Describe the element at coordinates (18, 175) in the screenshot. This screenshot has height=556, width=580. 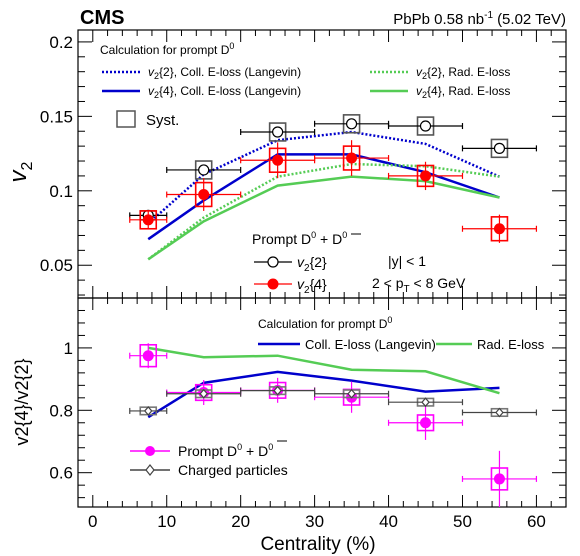
I see `top-y-axis-label-main: v` at that location.